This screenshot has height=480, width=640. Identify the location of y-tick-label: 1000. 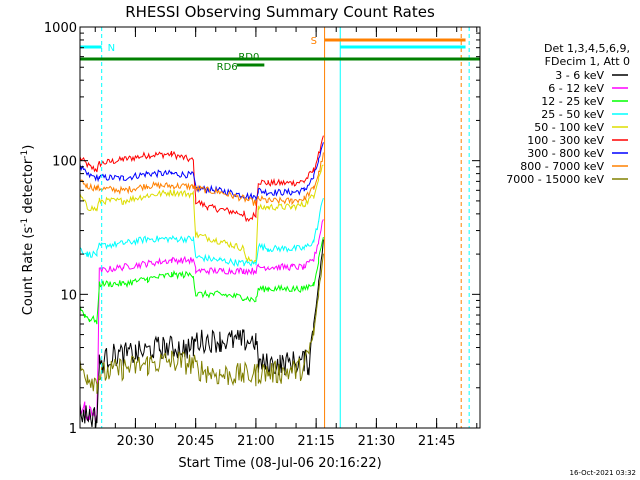
(60, 28).